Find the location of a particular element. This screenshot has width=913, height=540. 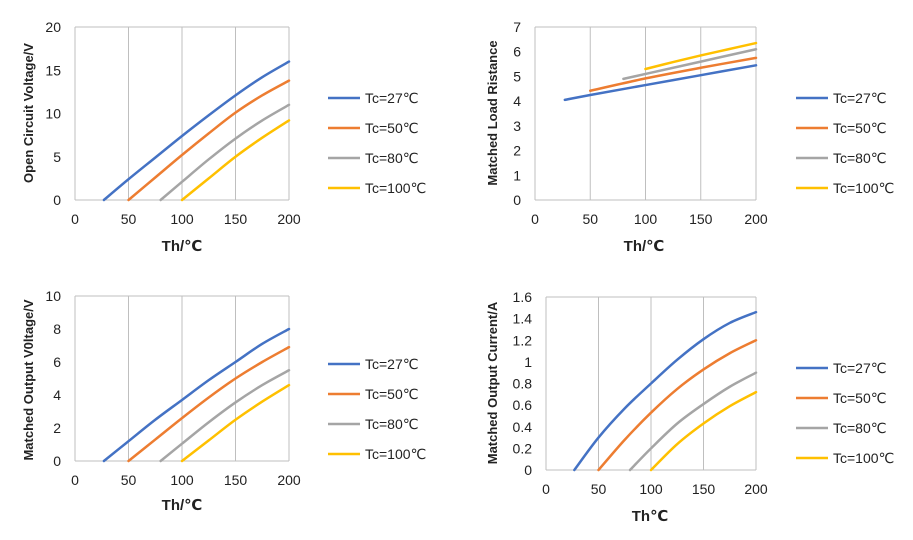

y-axis-label: Matched Load Ristance is located at coordinates (492, 112).